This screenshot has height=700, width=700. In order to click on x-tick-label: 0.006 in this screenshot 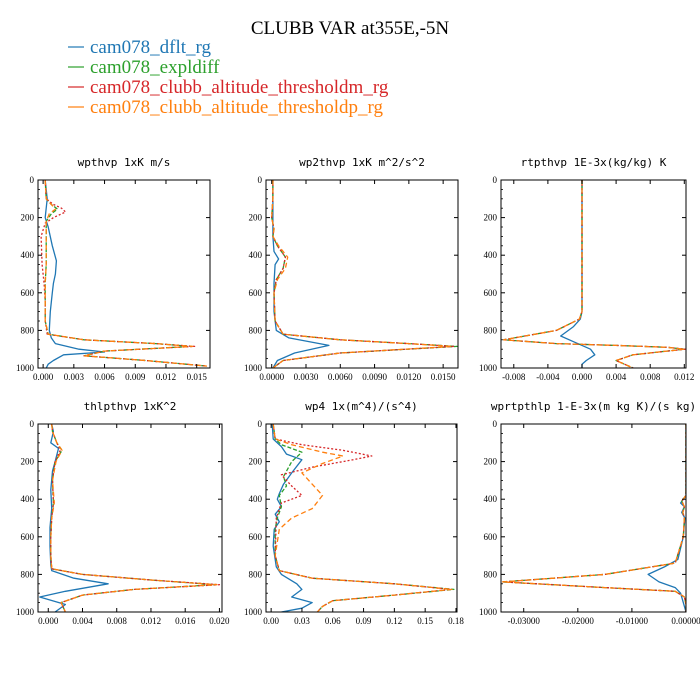, I will do `click(104, 377)`.